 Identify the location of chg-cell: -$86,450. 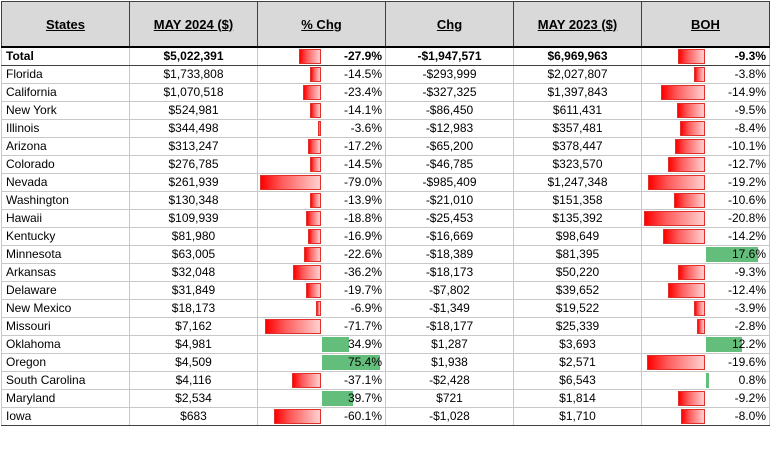
(449, 110).